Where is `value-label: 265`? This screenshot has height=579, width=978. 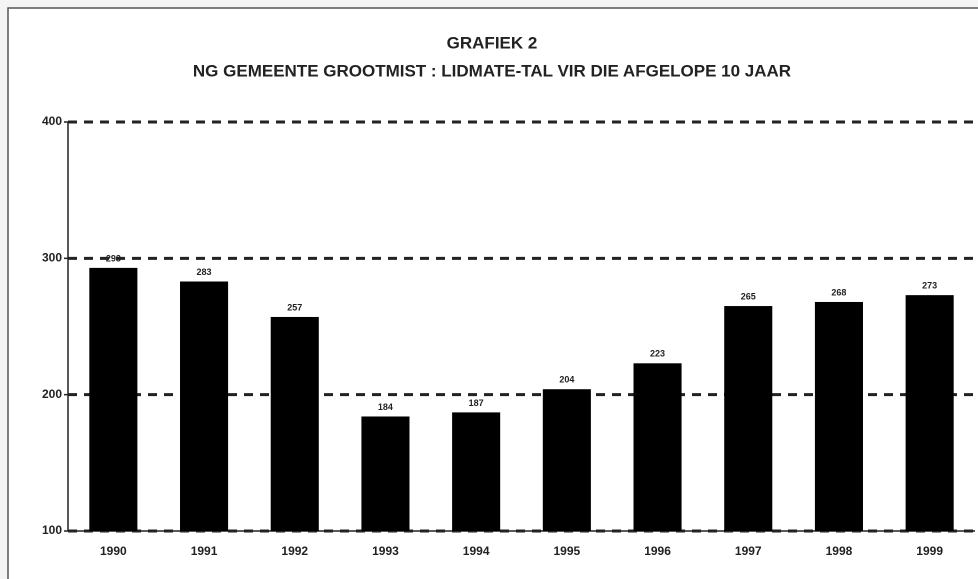
value-label: 265 is located at coordinates (748, 296).